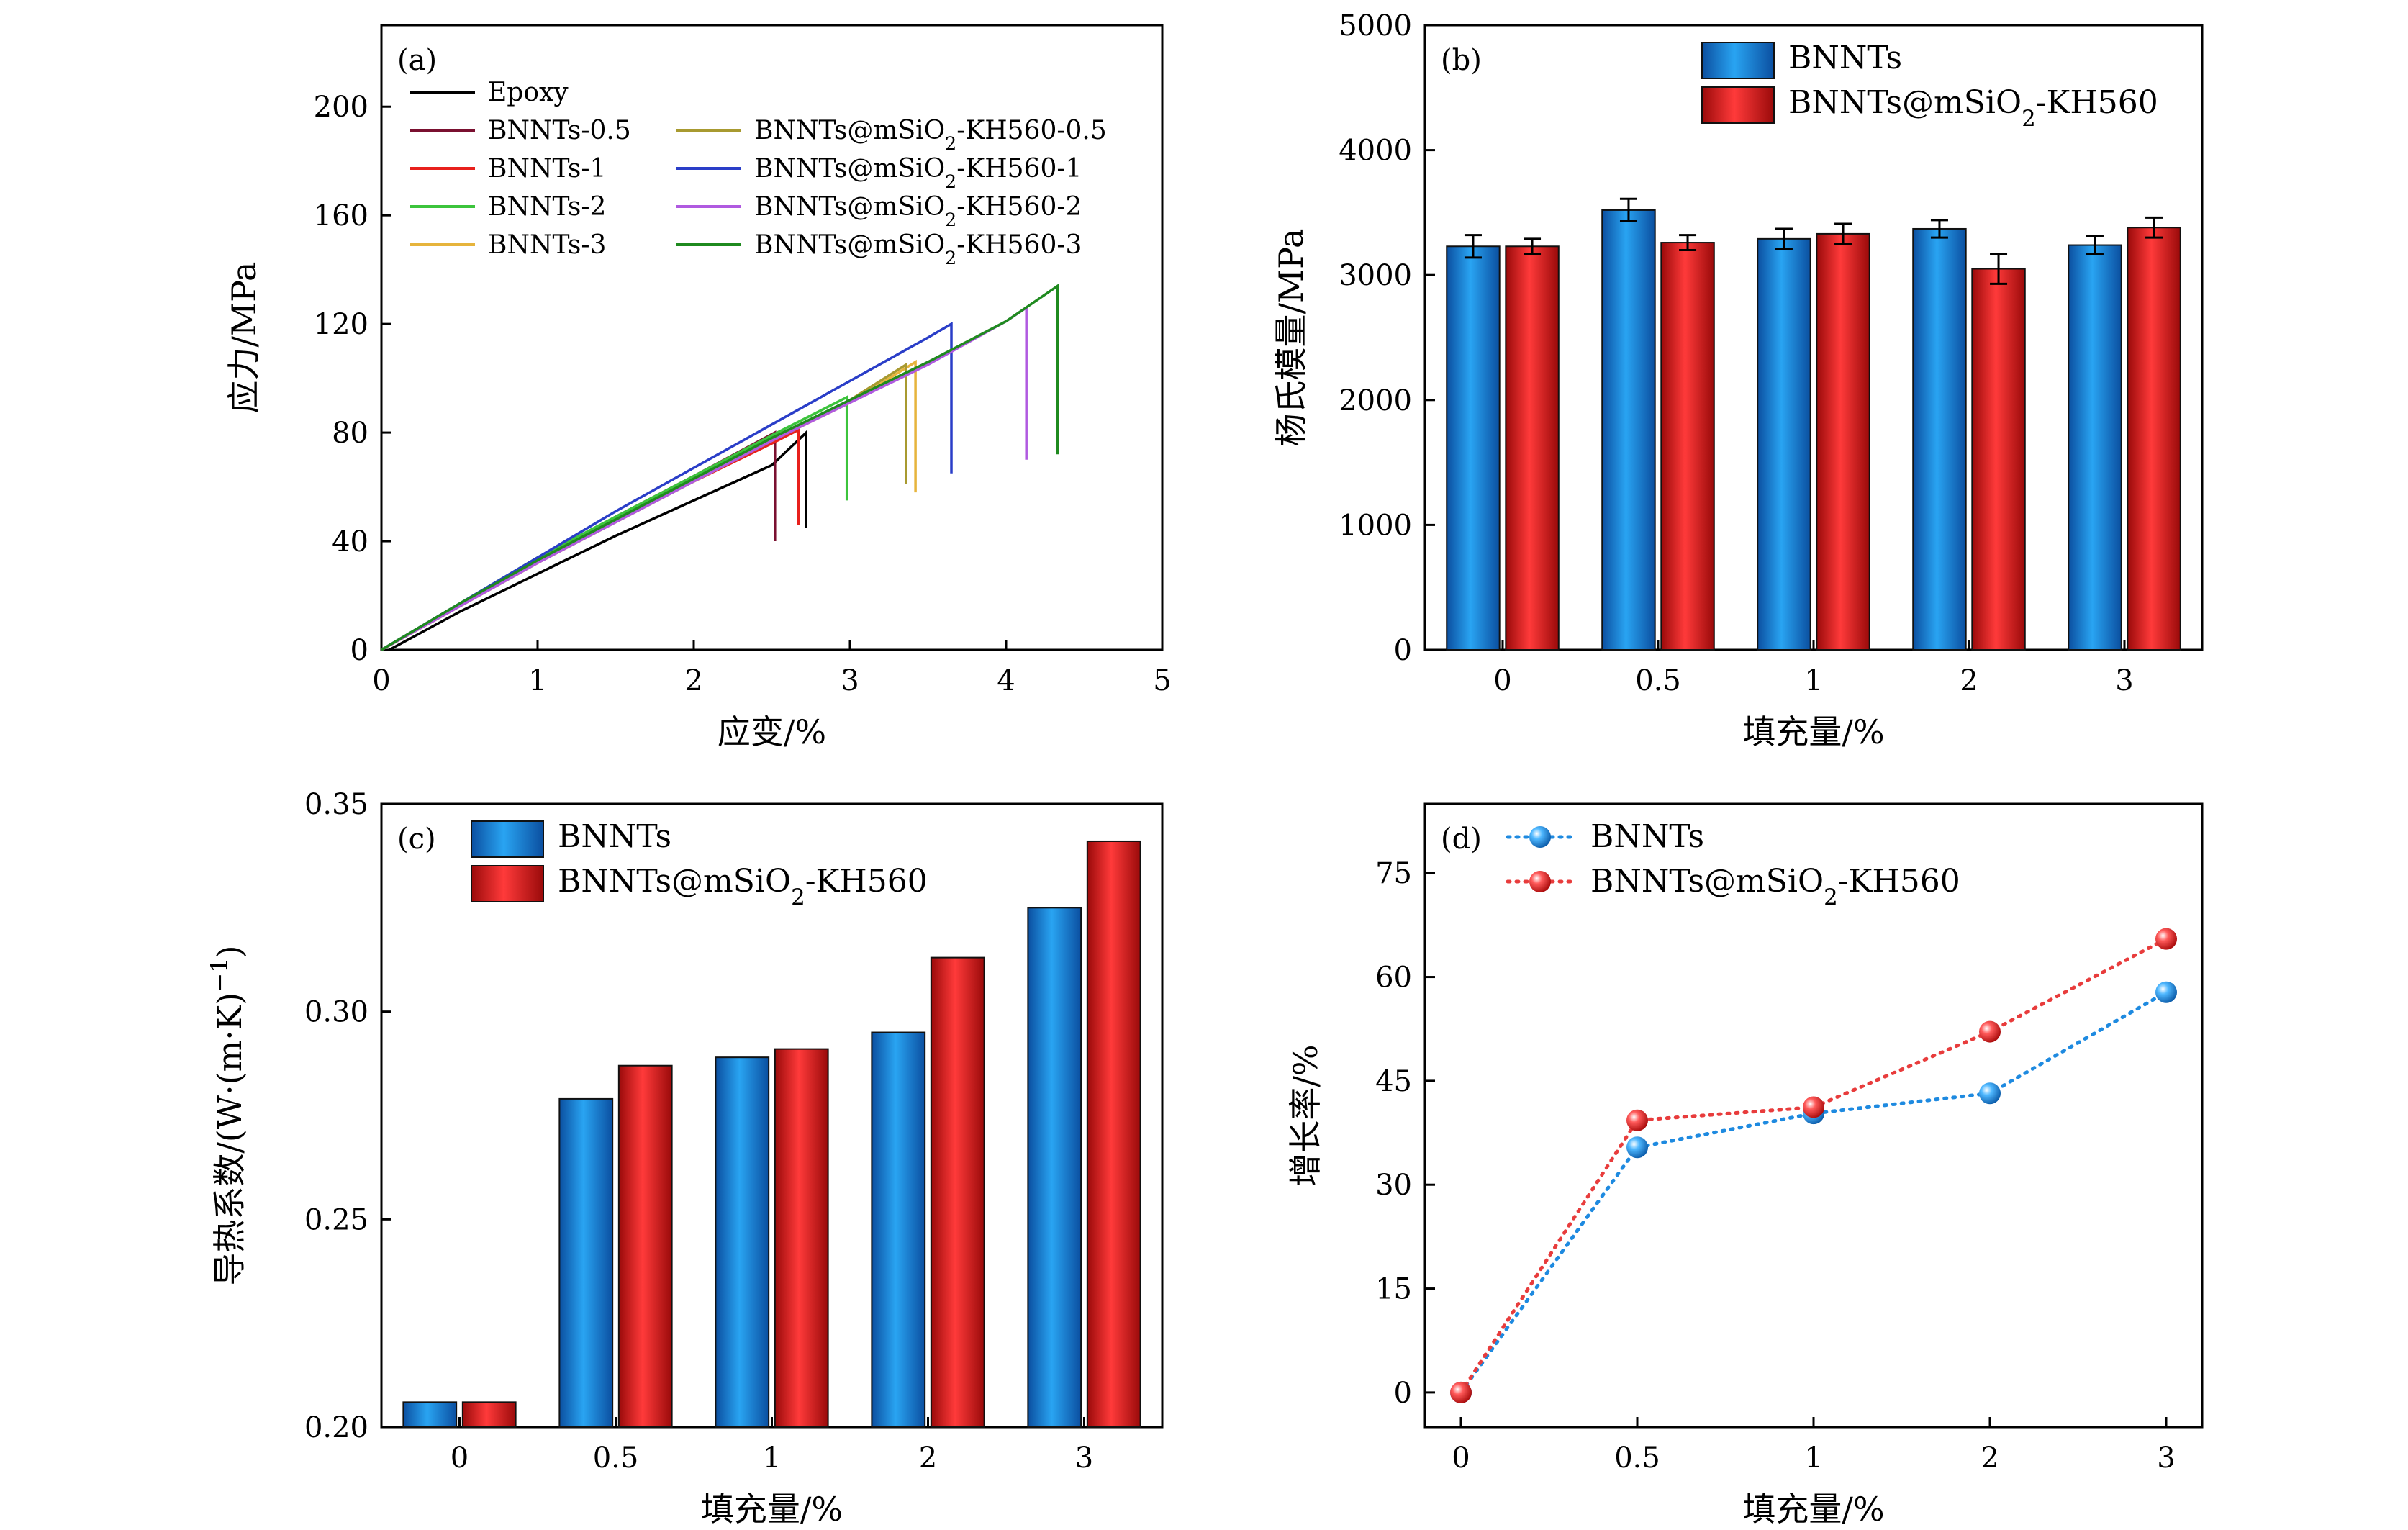 This screenshot has height=1530, width=2408. What do you see at coordinates (341, 324) in the screenshot?
I see `y-tick-label: 120` at bounding box center [341, 324].